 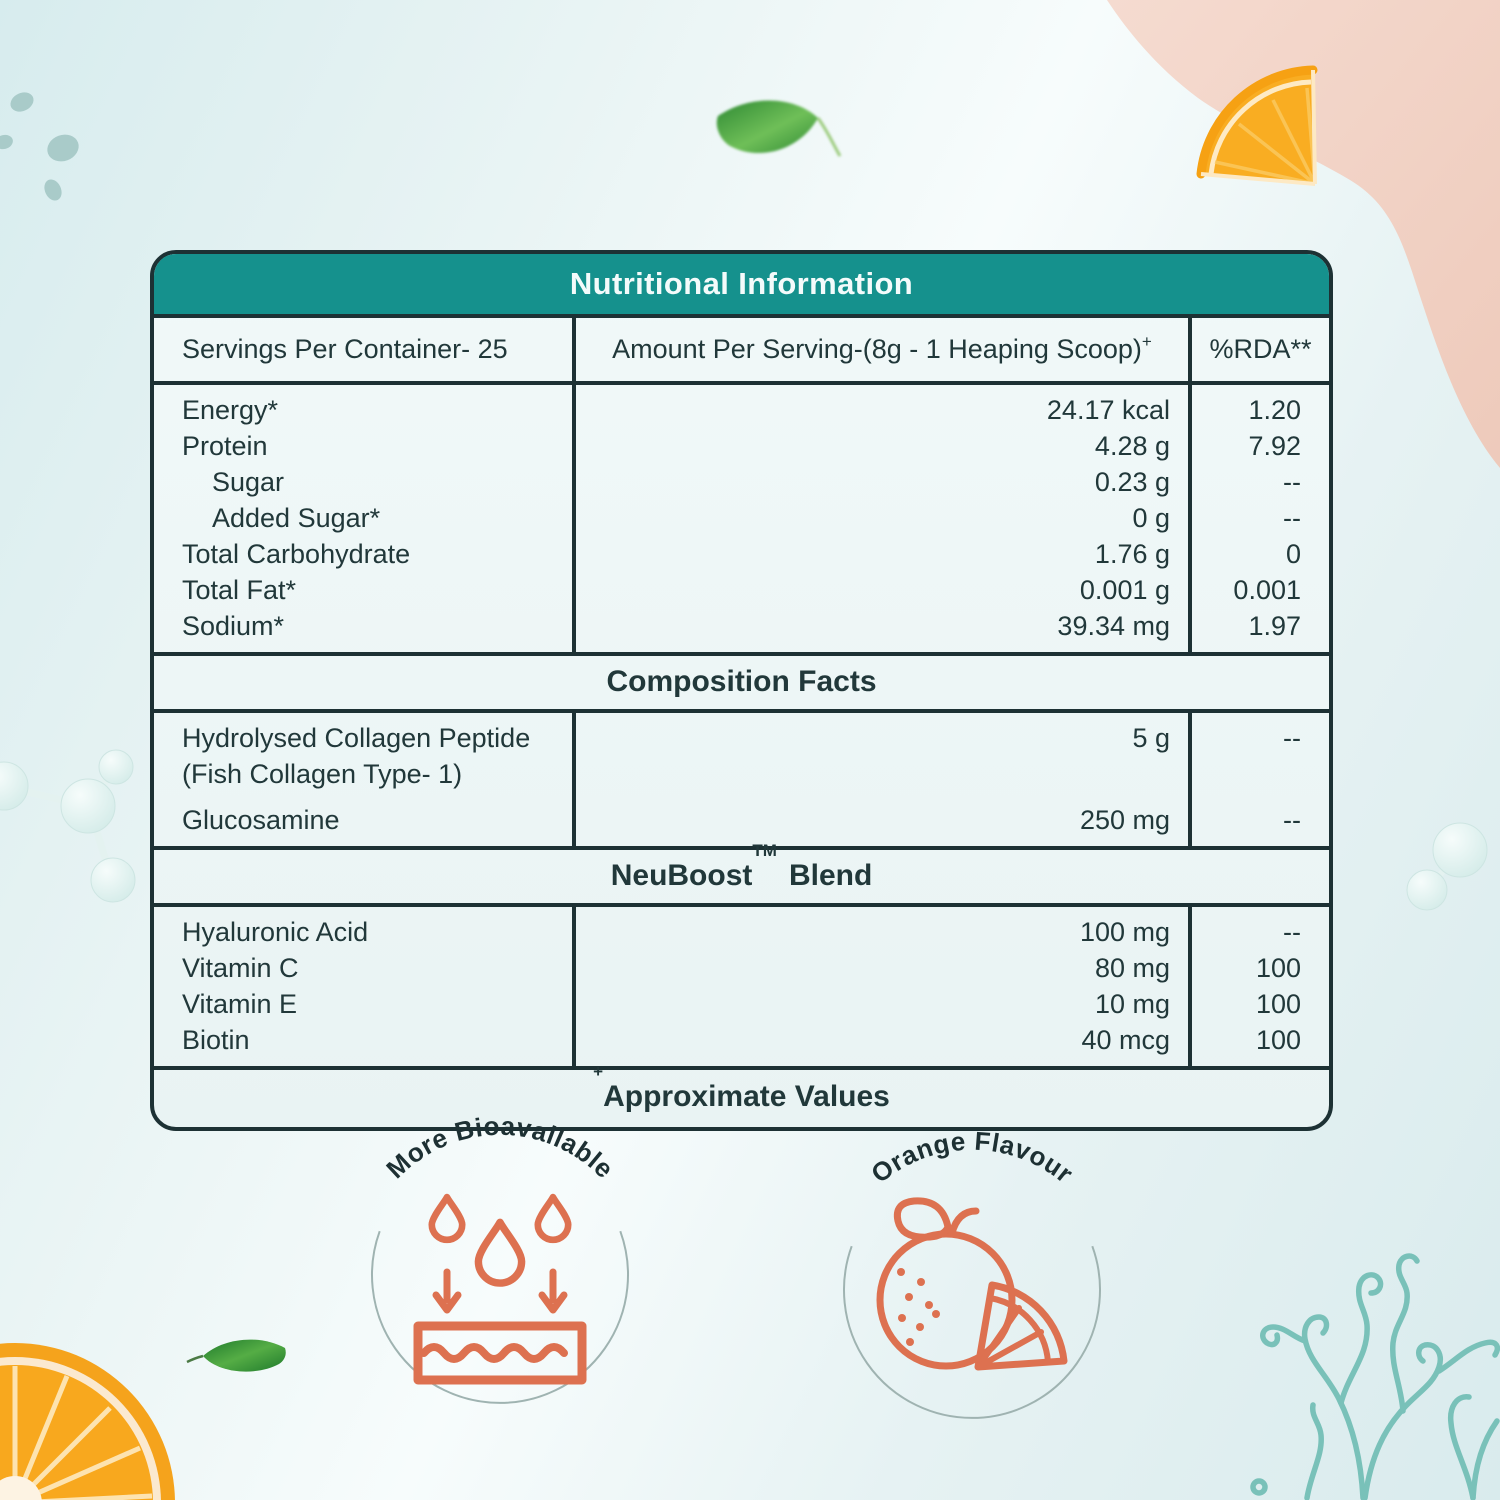 I want to click on blend-label: Vitamin E, so click(x=365, y=1004).